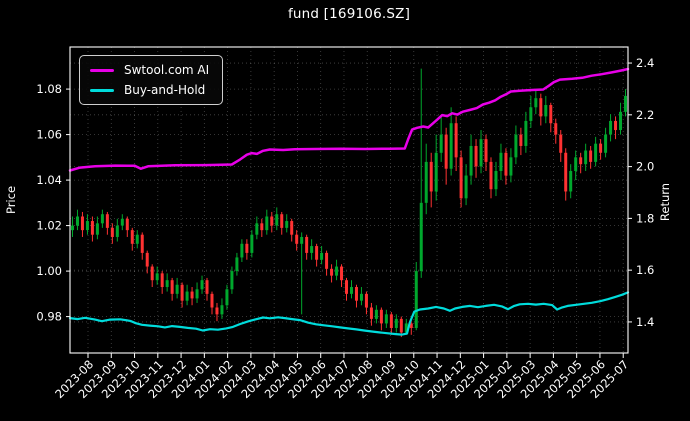 This screenshot has height=421, width=690. What do you see at coordinates (149, 90) in the screenshot?
I see `legend-item: Buy-and-Hold` at bounding box center [149, 90].